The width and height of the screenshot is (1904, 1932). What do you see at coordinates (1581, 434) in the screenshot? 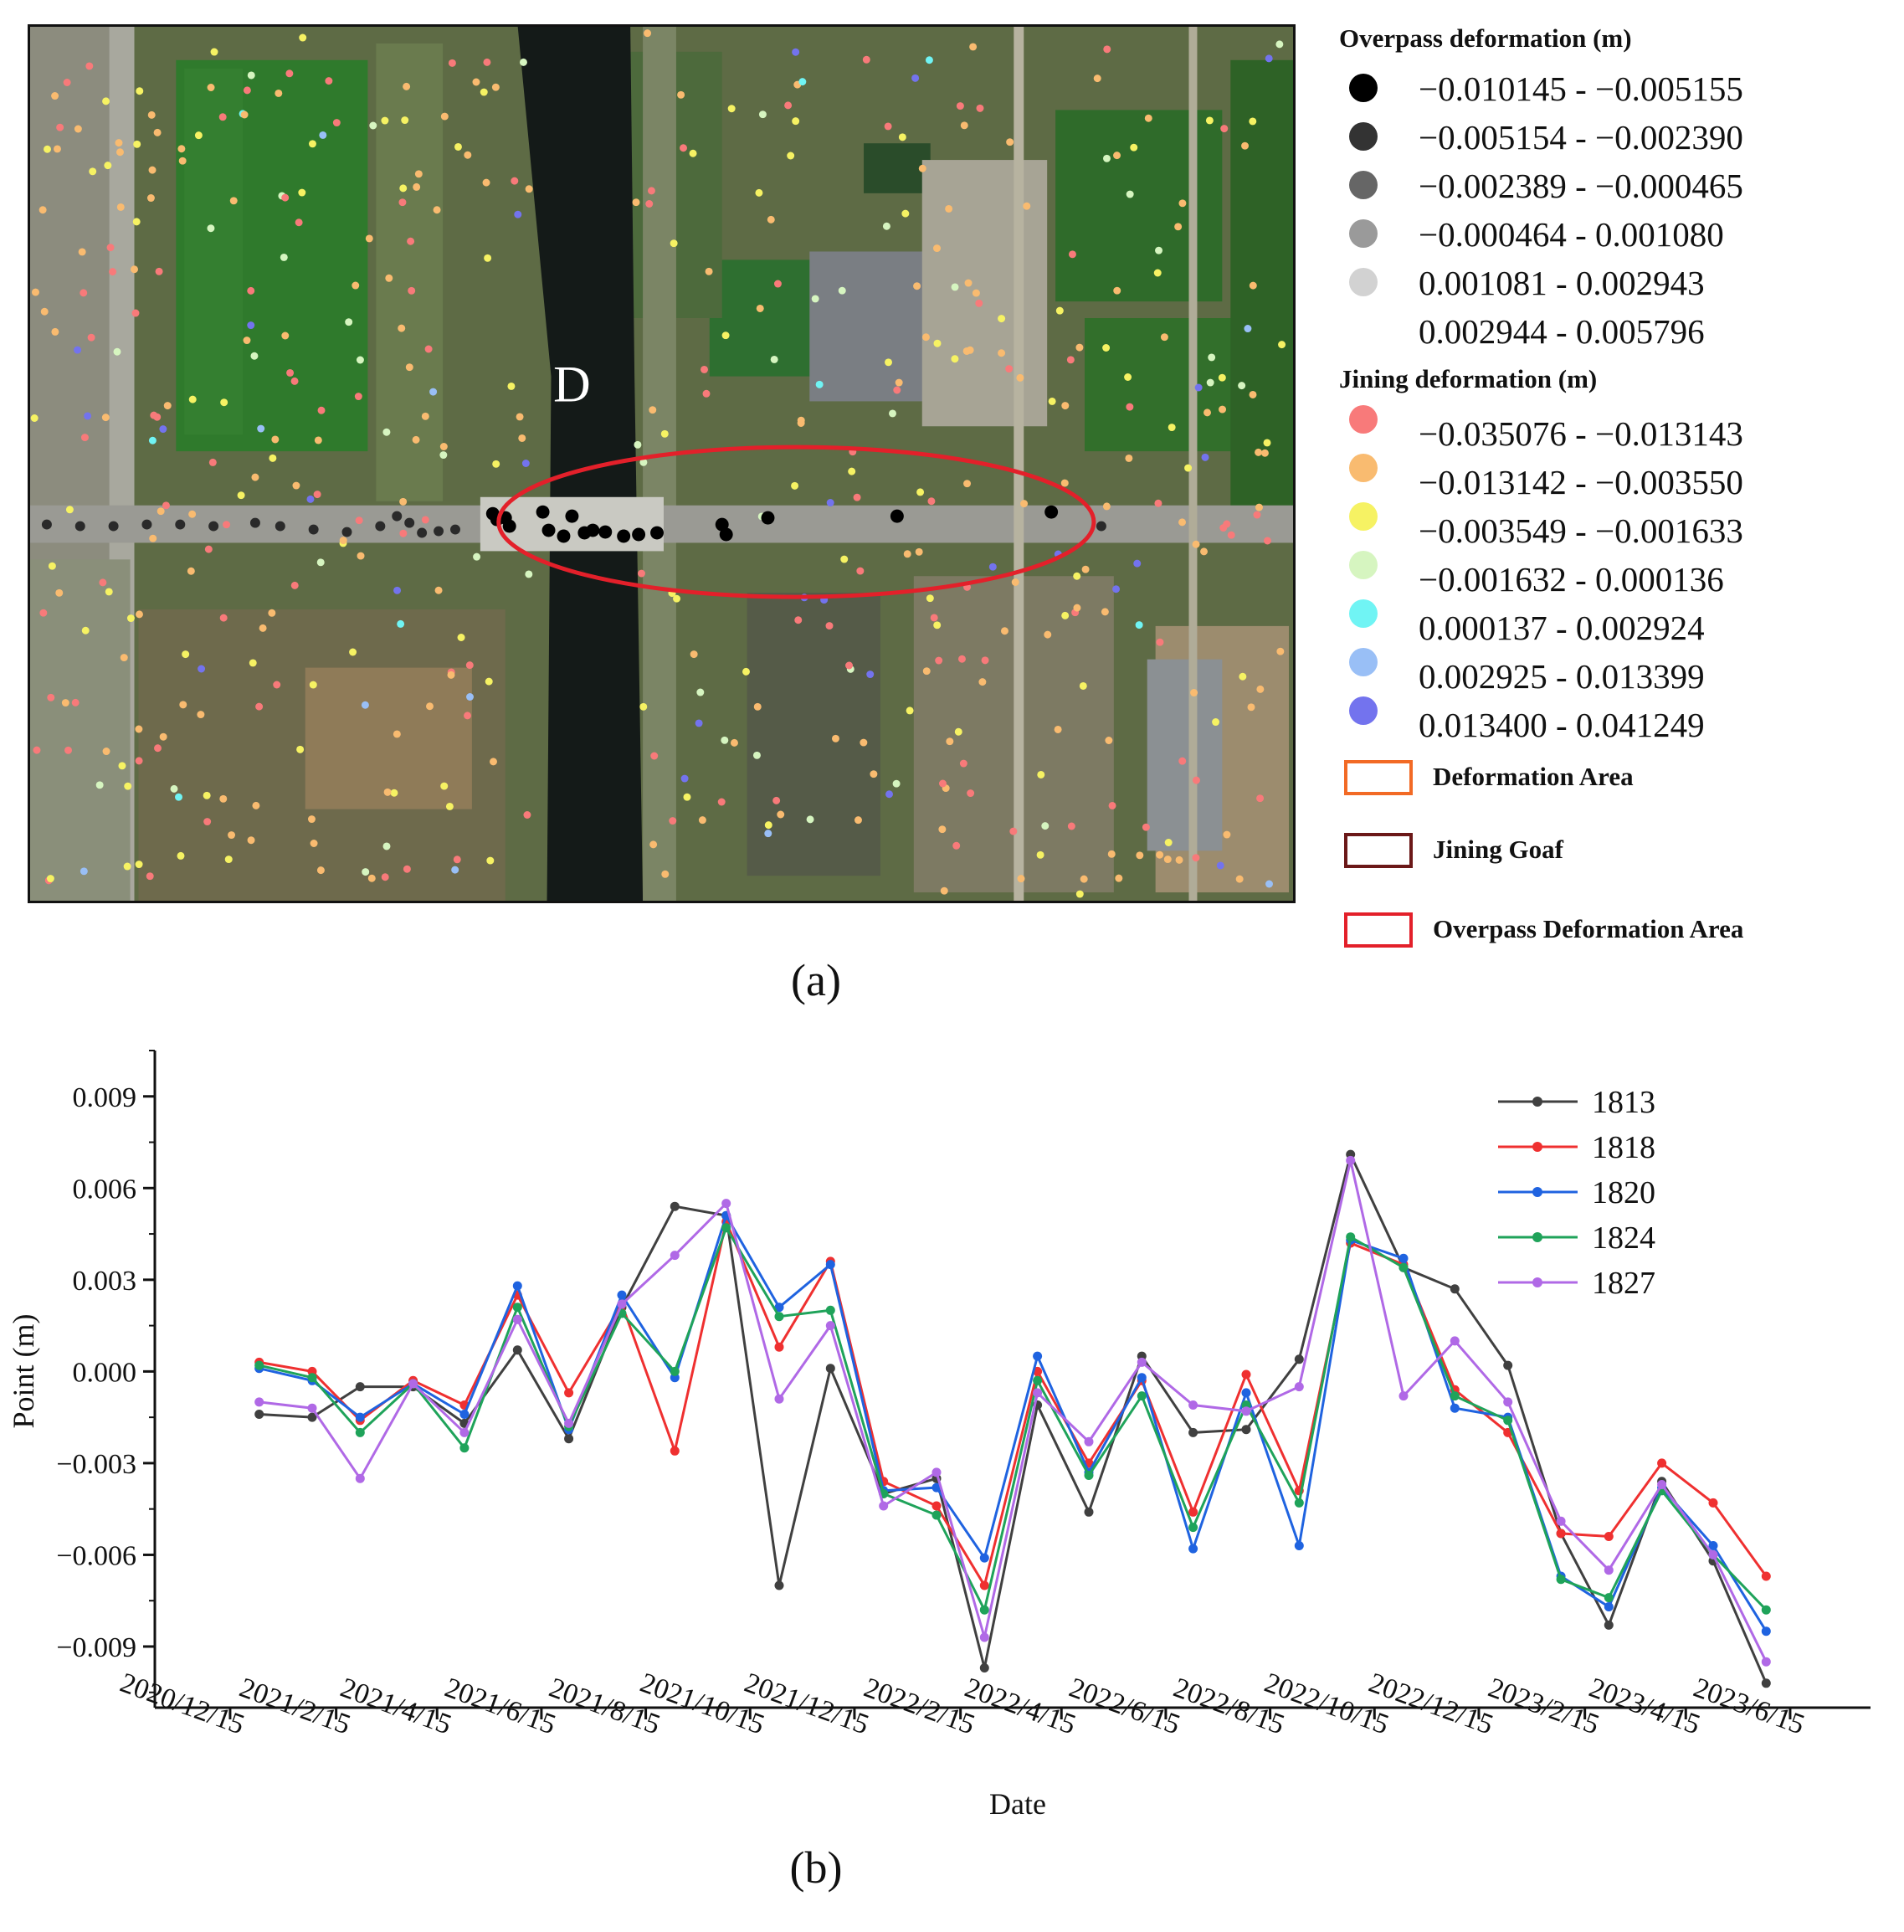
I see `jining-class-range: −0.035076 - −0.013143` at bounding box center [1581, 434].